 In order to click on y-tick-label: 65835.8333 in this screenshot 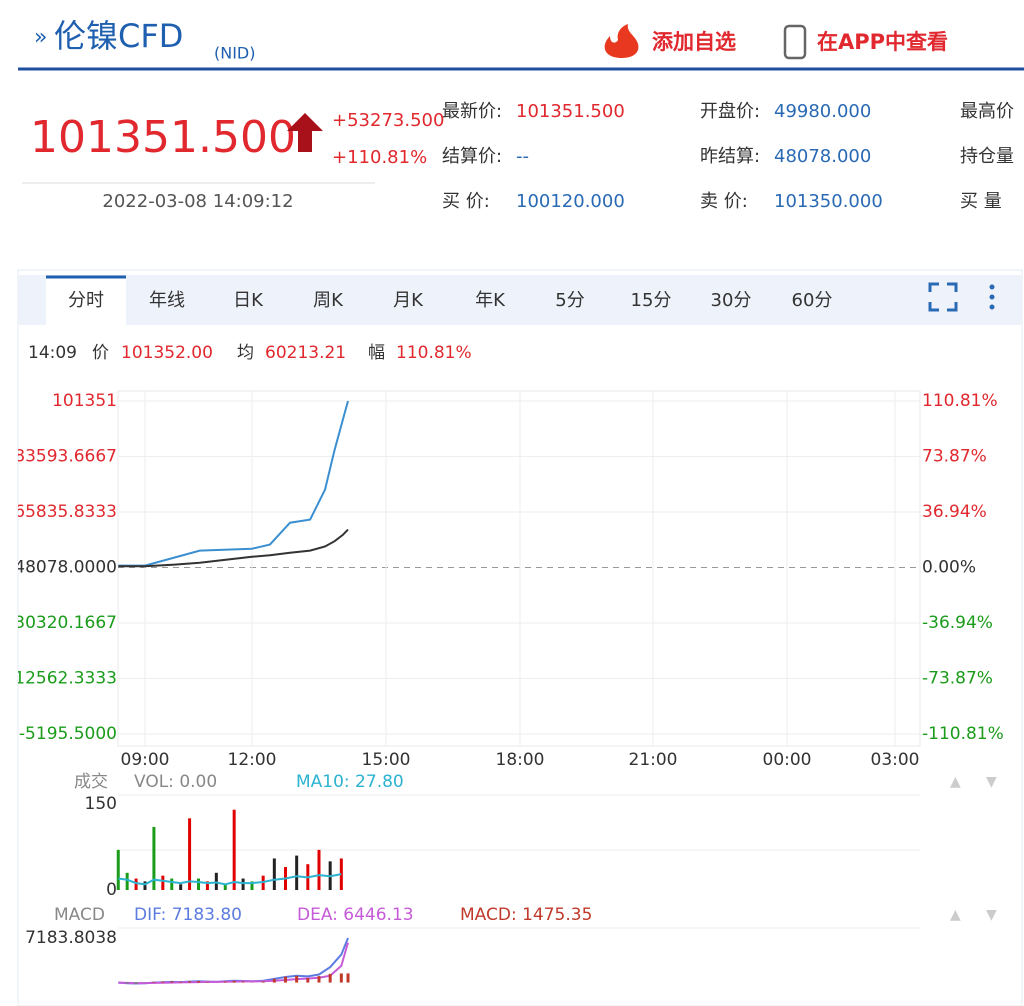, I will do `click(65, 512)`.